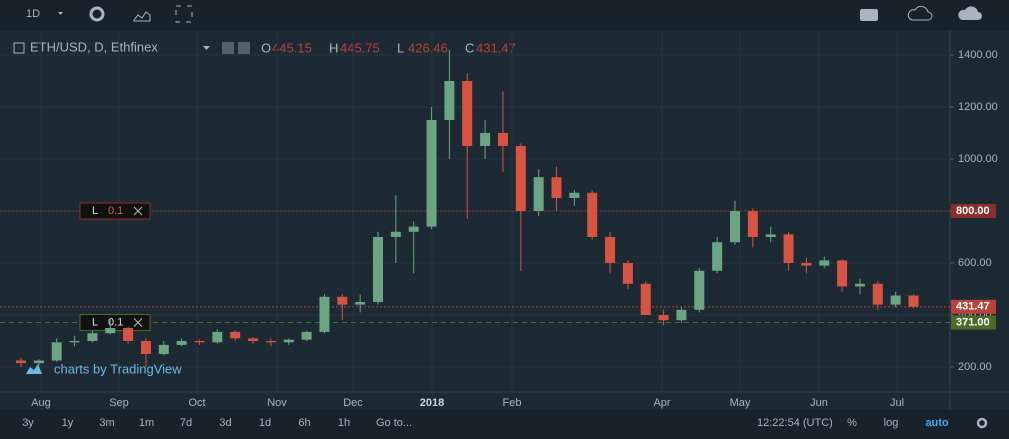  I want to click on price-label: 431.47, so click(973, 307).